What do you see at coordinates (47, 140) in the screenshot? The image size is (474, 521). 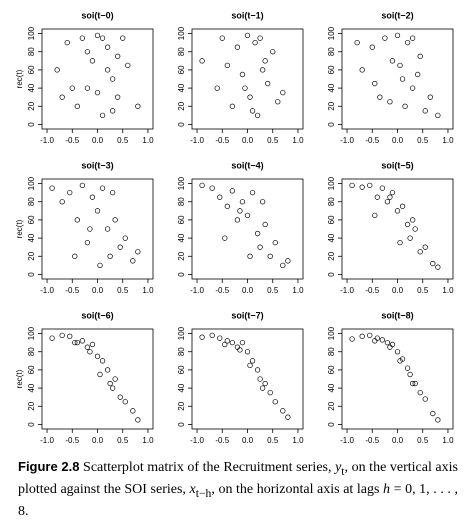 I see `x-tick-label: -1.0` at bounding box center [47, 140].